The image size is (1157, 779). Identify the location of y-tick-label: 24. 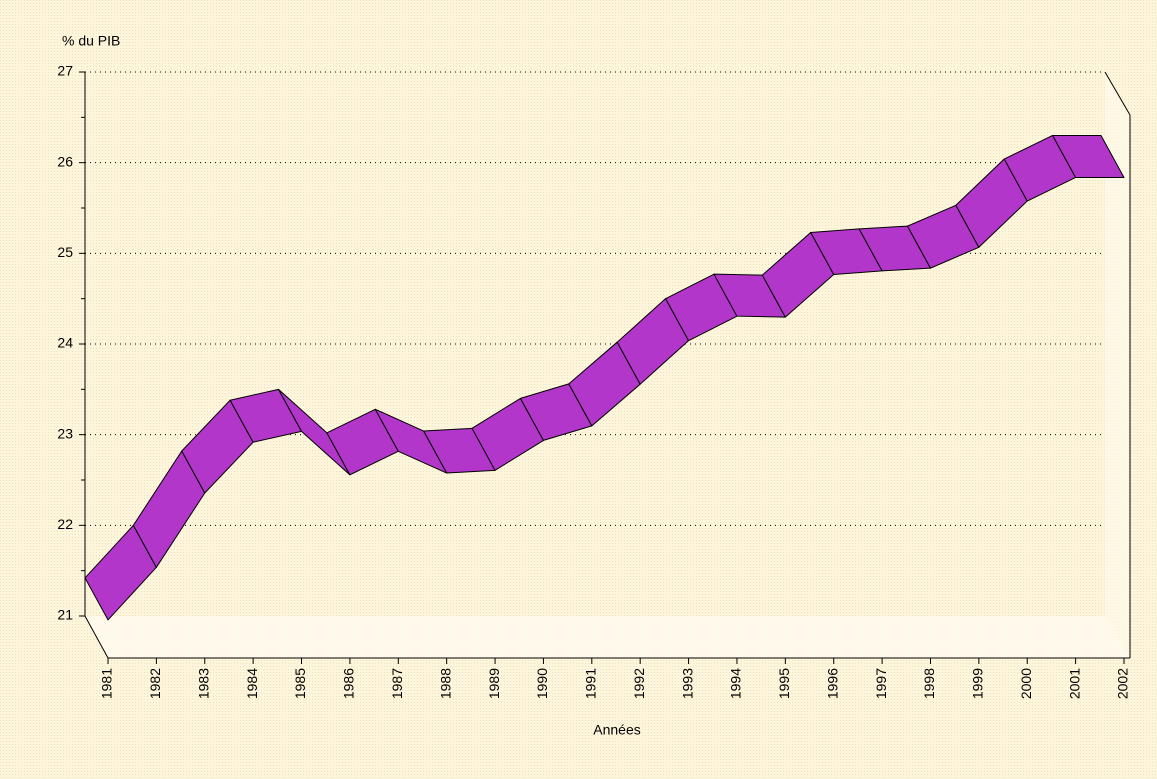
(65, 343).